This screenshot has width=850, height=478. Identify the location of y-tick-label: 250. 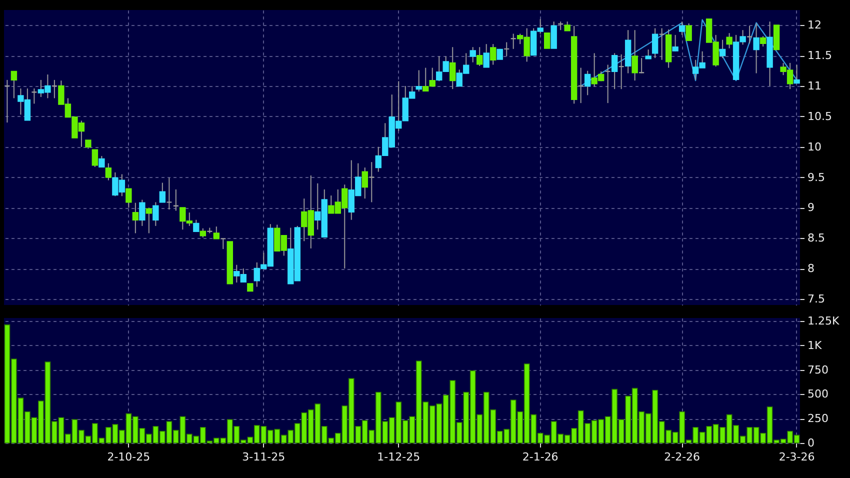
(818, 419).